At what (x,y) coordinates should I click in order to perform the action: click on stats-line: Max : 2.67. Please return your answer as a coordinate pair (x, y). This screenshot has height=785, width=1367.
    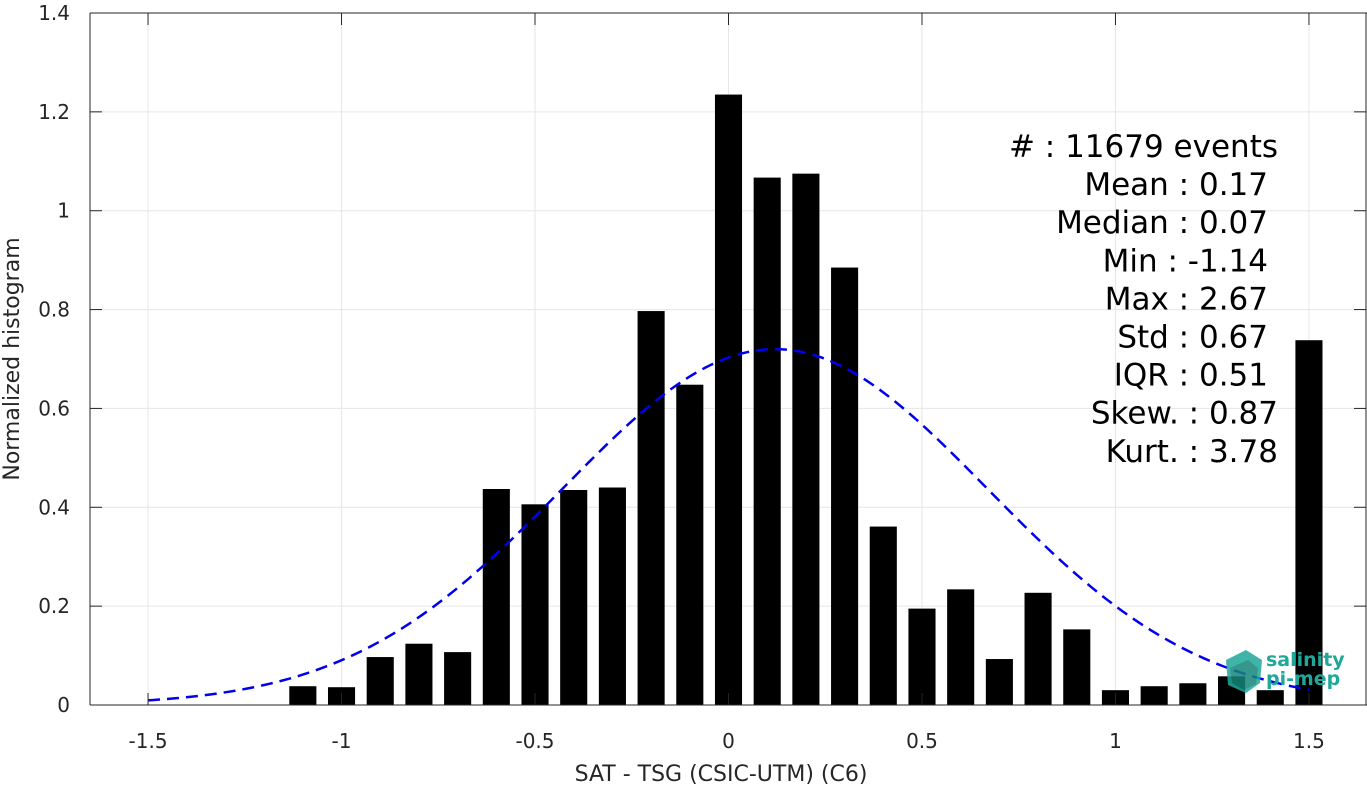
    Looking at the image, I should click on (1186, 299).